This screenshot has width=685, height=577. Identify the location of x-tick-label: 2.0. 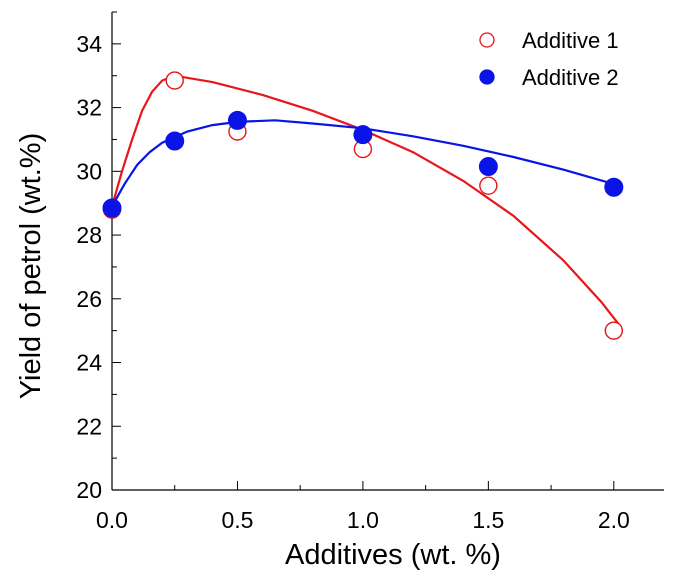
(614, 520).